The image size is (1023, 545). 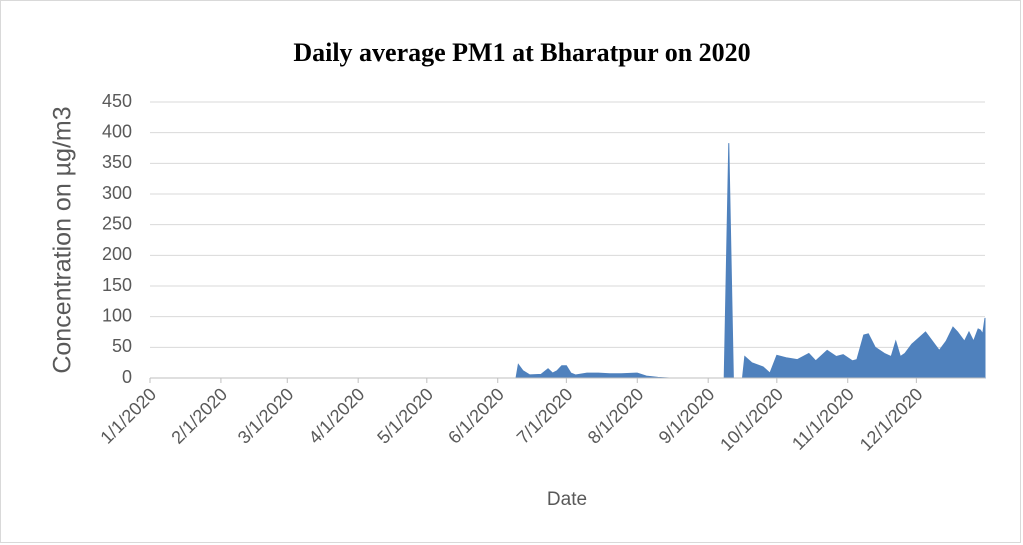 I want to click on y-axis-label: Concentration on µg/m3, so click(x=63, y=239).